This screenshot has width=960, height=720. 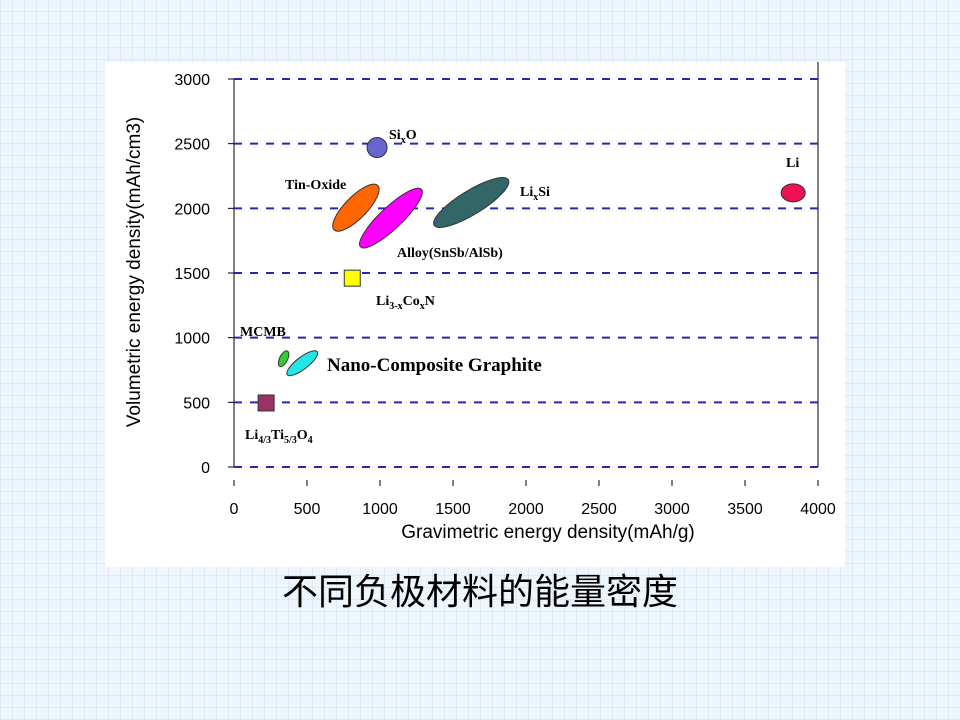 I want to click on point-label: Nano-Composite Graphite, so click(x=434, y=365).